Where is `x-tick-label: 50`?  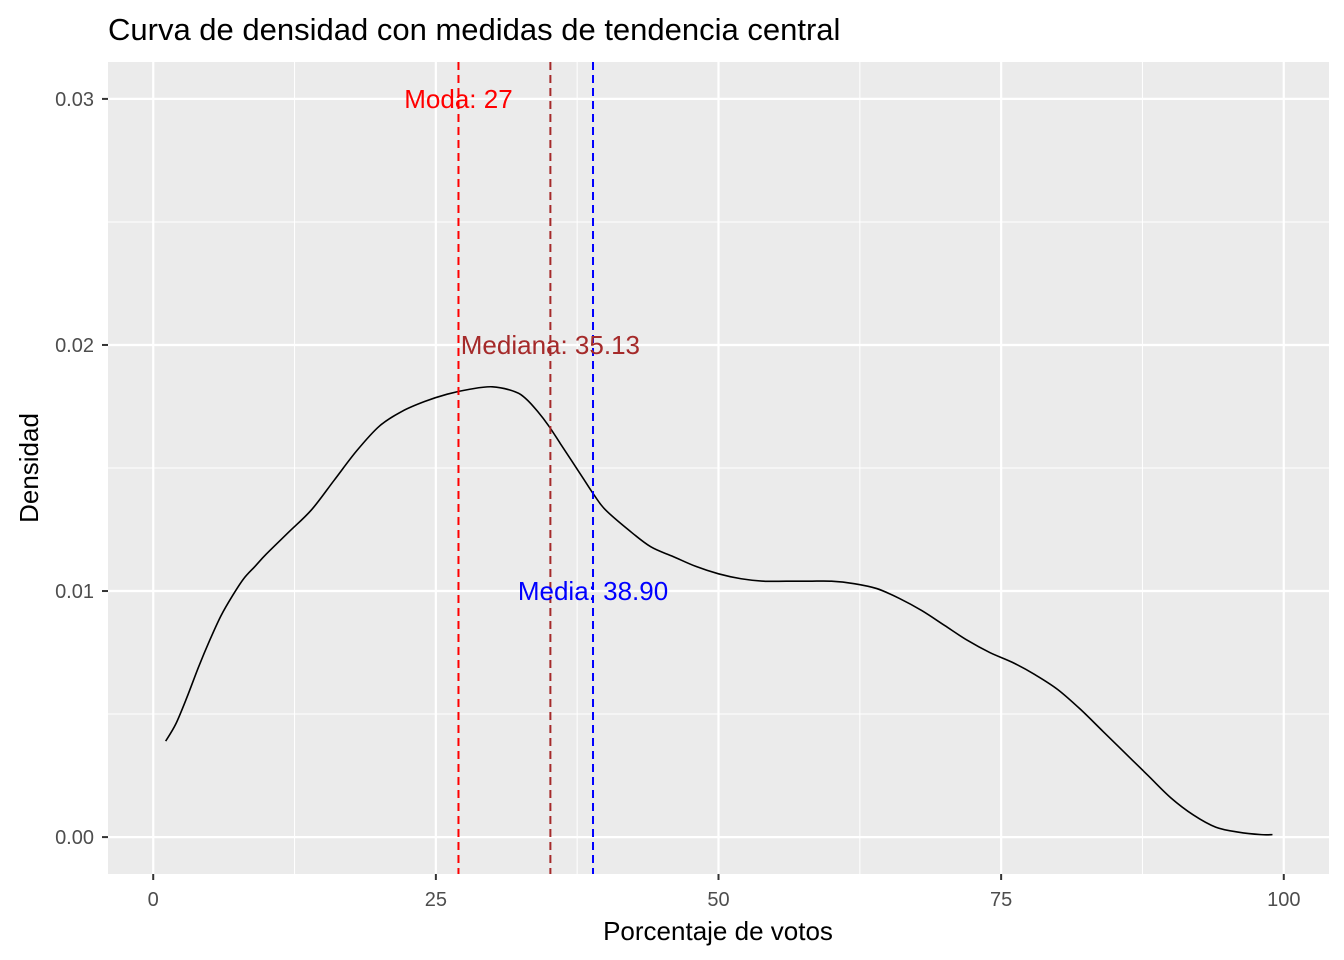
x-tick-label: 50 is located at coordinates (718, 900).